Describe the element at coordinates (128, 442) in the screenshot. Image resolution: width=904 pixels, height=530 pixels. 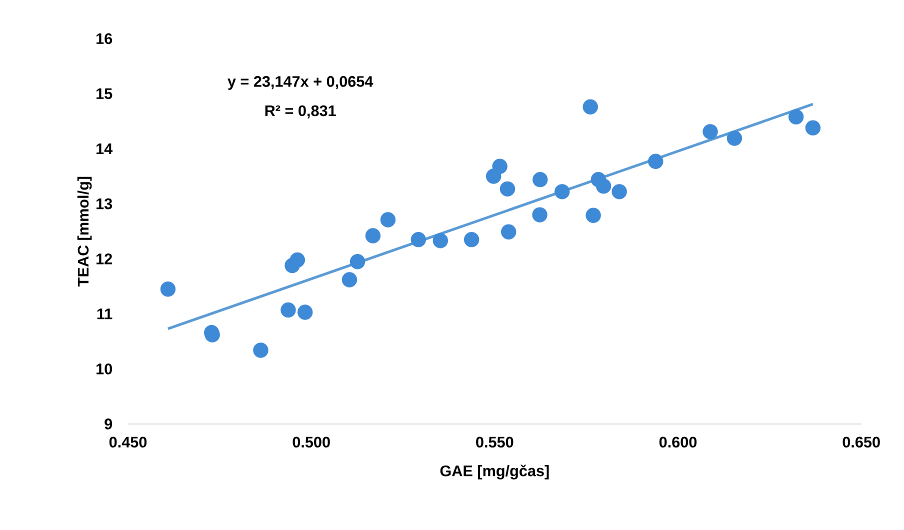
I see `x-tick-label: 0.450` at that location.